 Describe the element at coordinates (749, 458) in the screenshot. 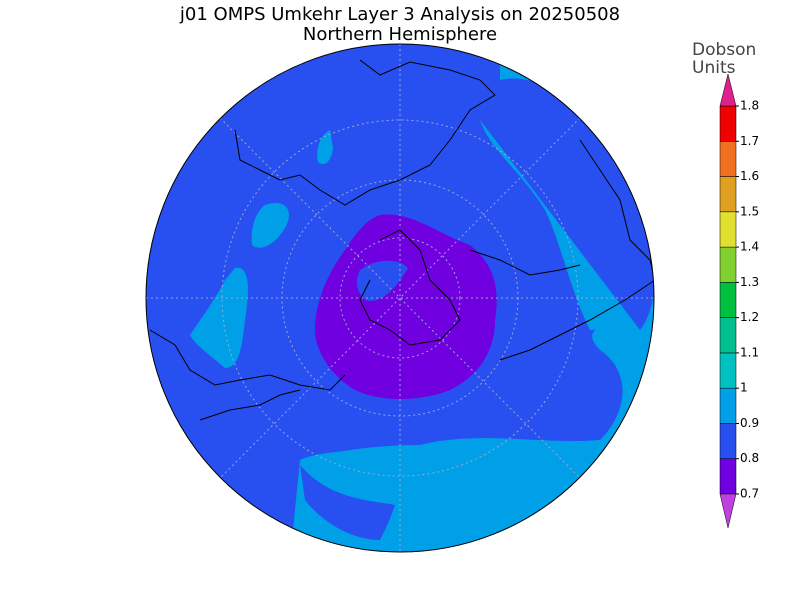

I see `colorbar-tick-label: 0.8` at that location.